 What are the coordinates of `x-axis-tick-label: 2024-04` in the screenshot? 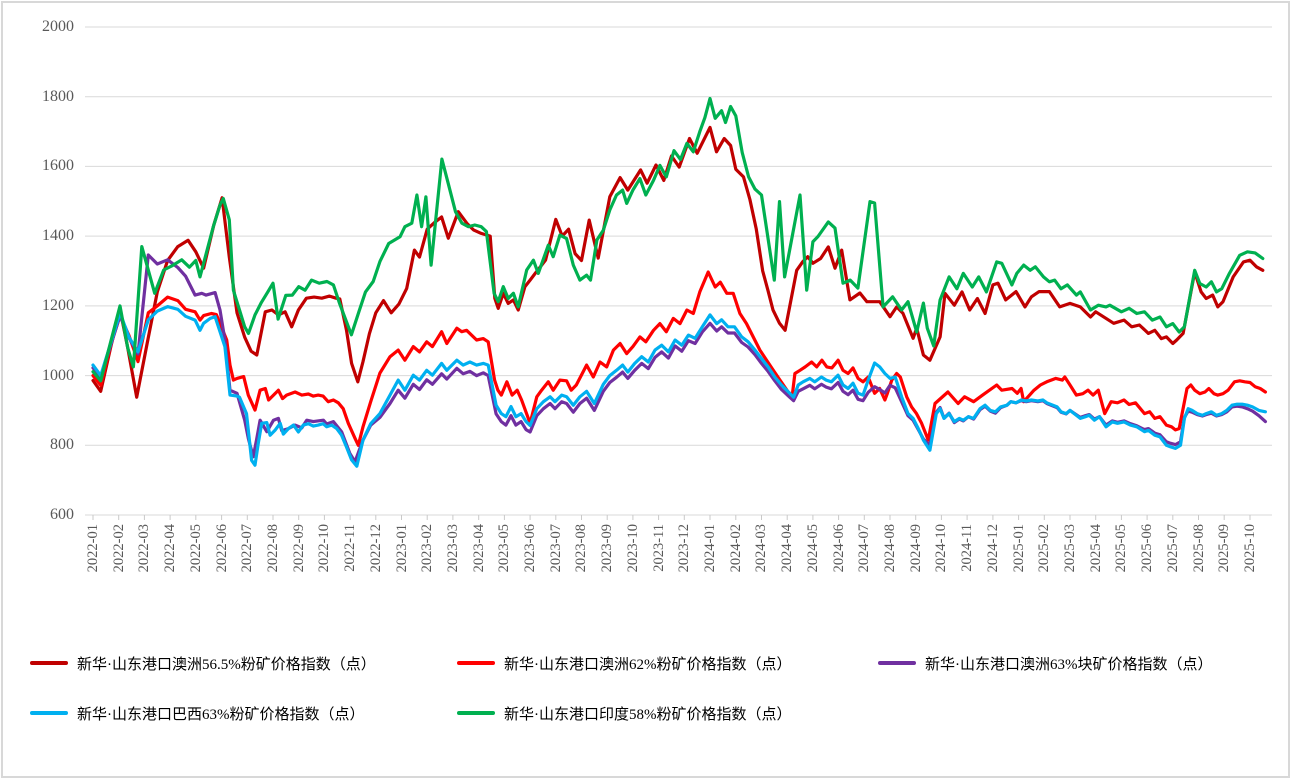 It's located at (787, 548).